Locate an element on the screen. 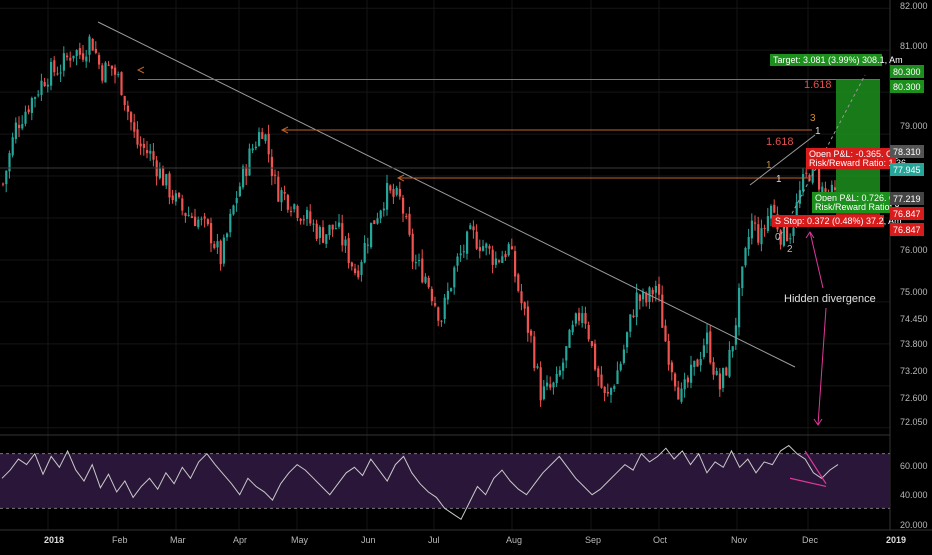 Image resolution: width=932 pixels, height=555 pixels. rsi-band is located at coordinates (445, 481).